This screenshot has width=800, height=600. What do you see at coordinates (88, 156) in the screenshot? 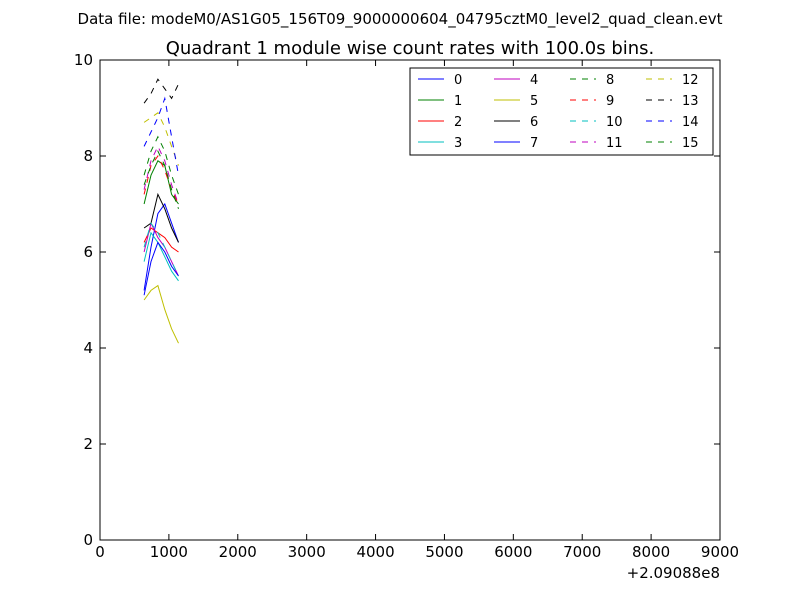
I see `y-tick-label: 8` at bounding box center [88, 156].